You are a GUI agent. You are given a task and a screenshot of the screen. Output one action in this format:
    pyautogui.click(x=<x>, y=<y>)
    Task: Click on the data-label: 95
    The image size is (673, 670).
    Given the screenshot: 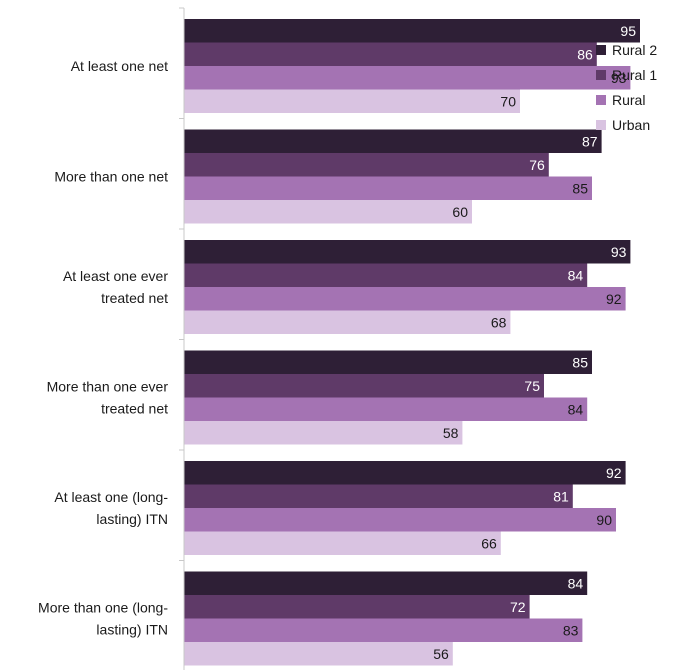 What is the action you would take?
    pyautogui.click(x=628, y=31)
    